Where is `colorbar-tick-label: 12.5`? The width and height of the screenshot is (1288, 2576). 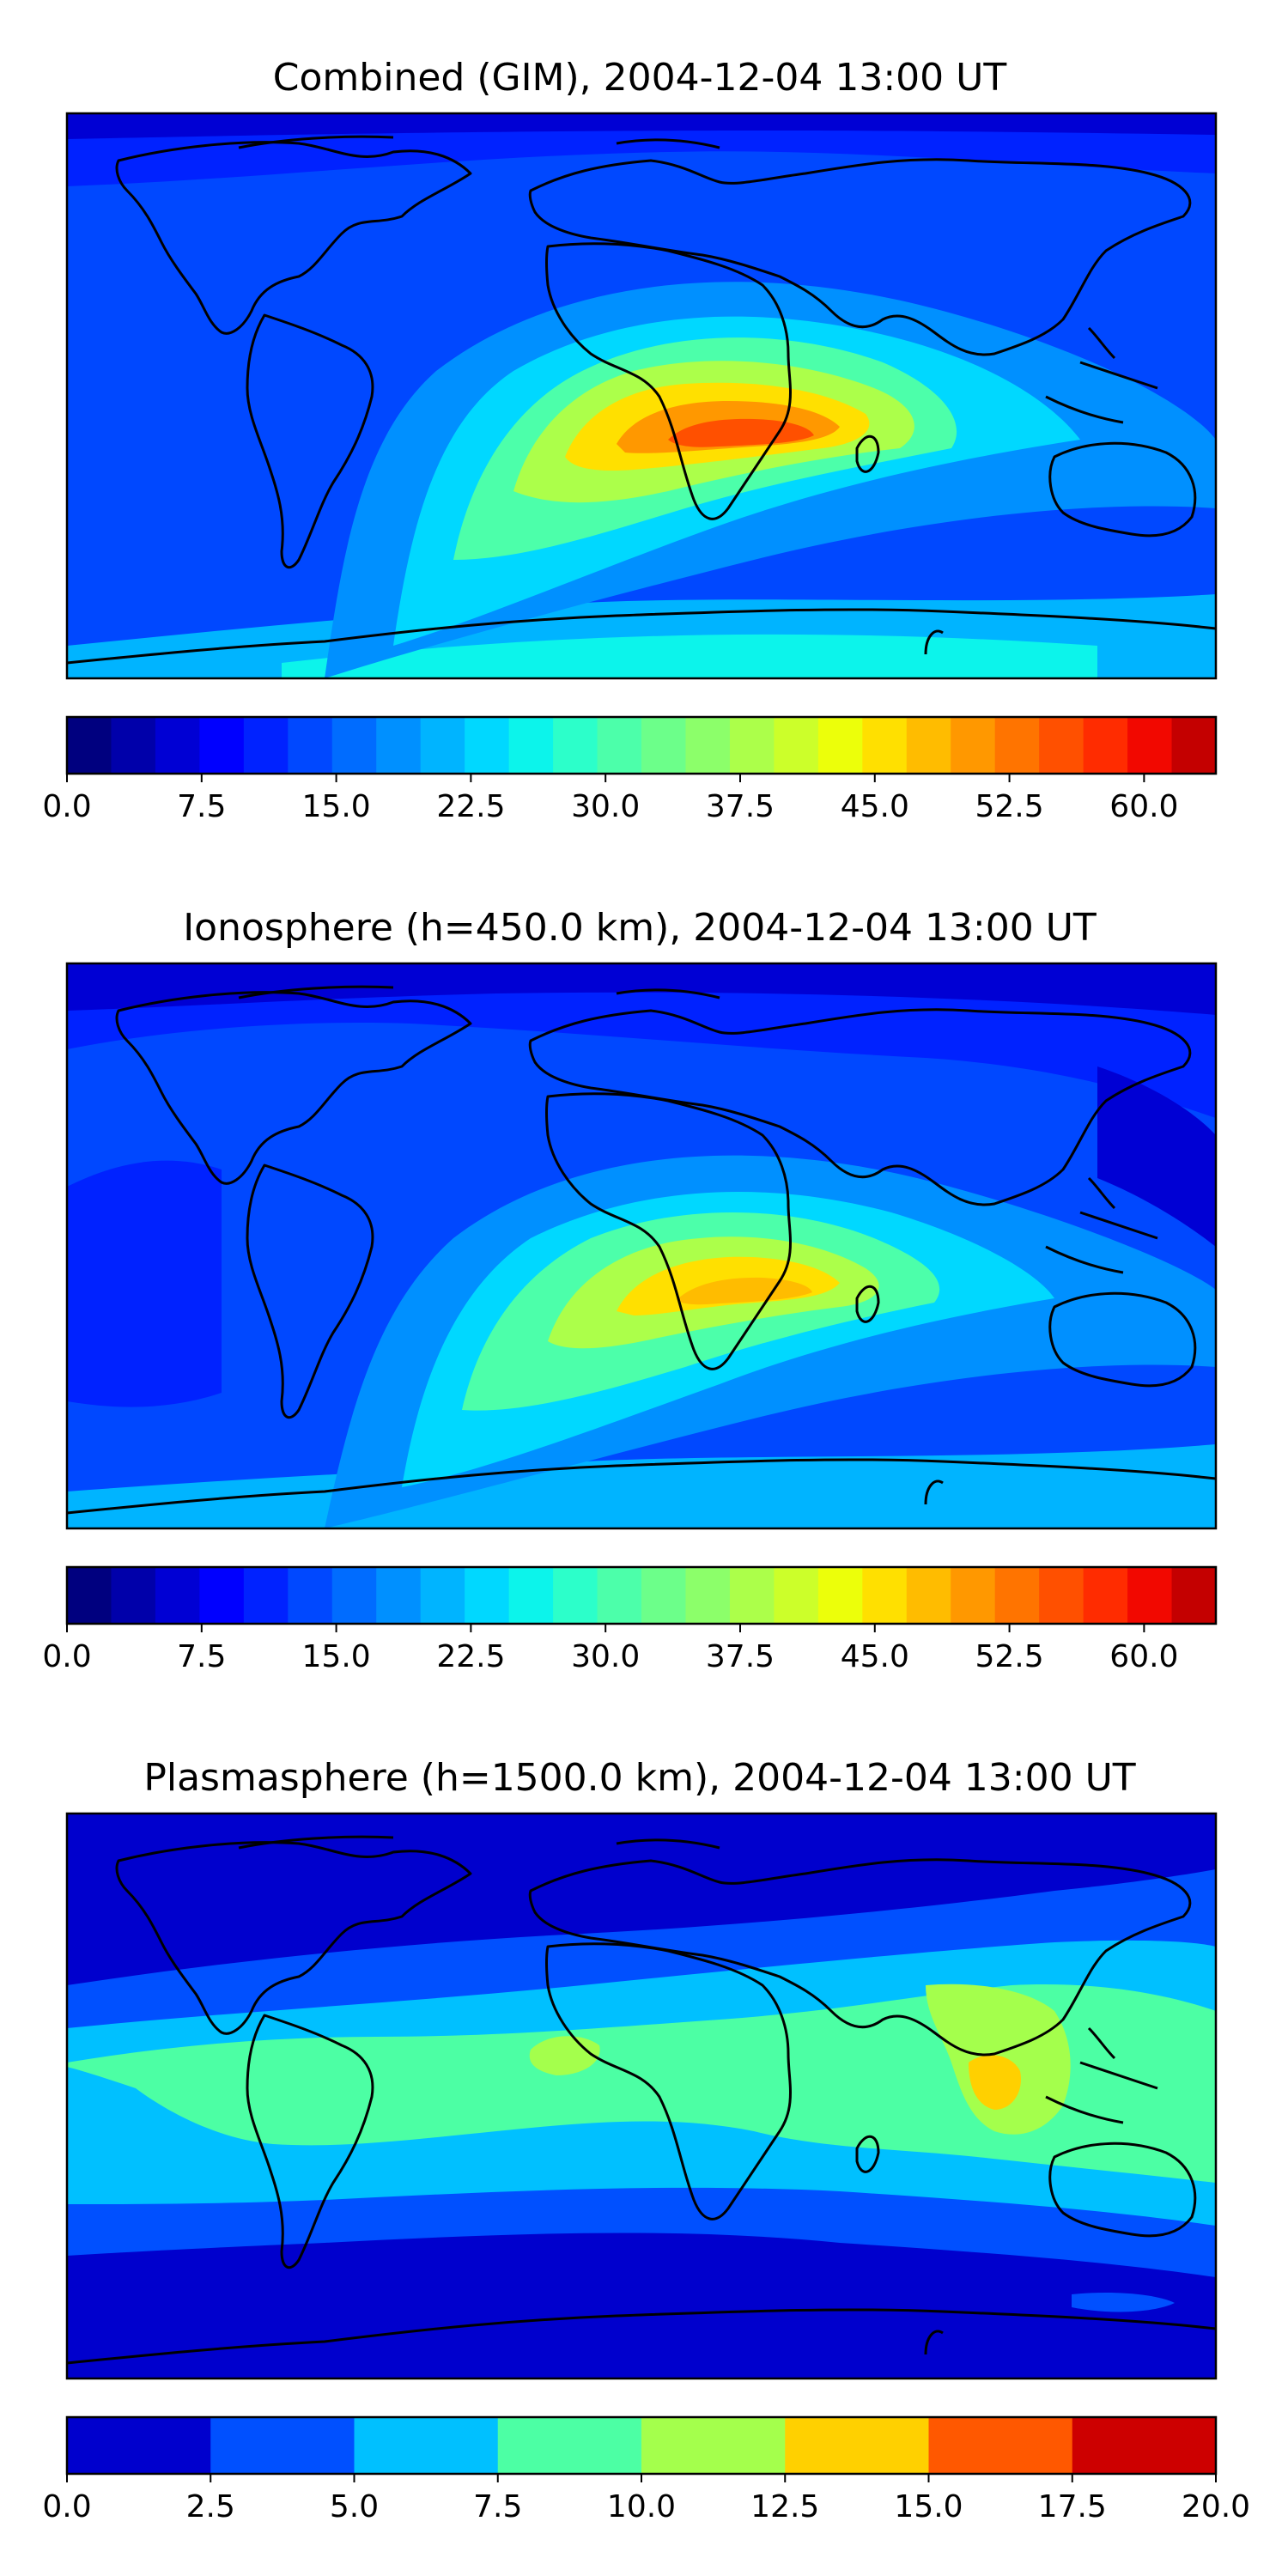
colorbar-tick-label: 12.5 is located at coordinates (784, 2507).